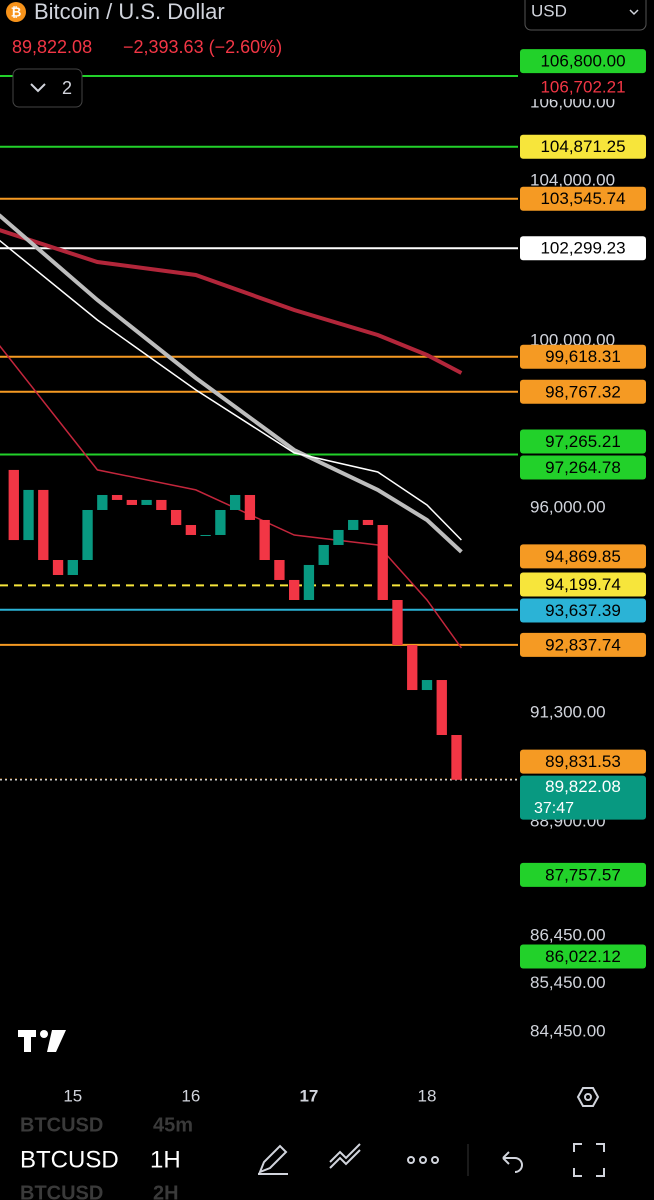  What do you see at coordinates (129, 12) in the screenshot?
I see `symbol-title: Bitcoin / U.S. Dollar` at bounding box center [129, 12].